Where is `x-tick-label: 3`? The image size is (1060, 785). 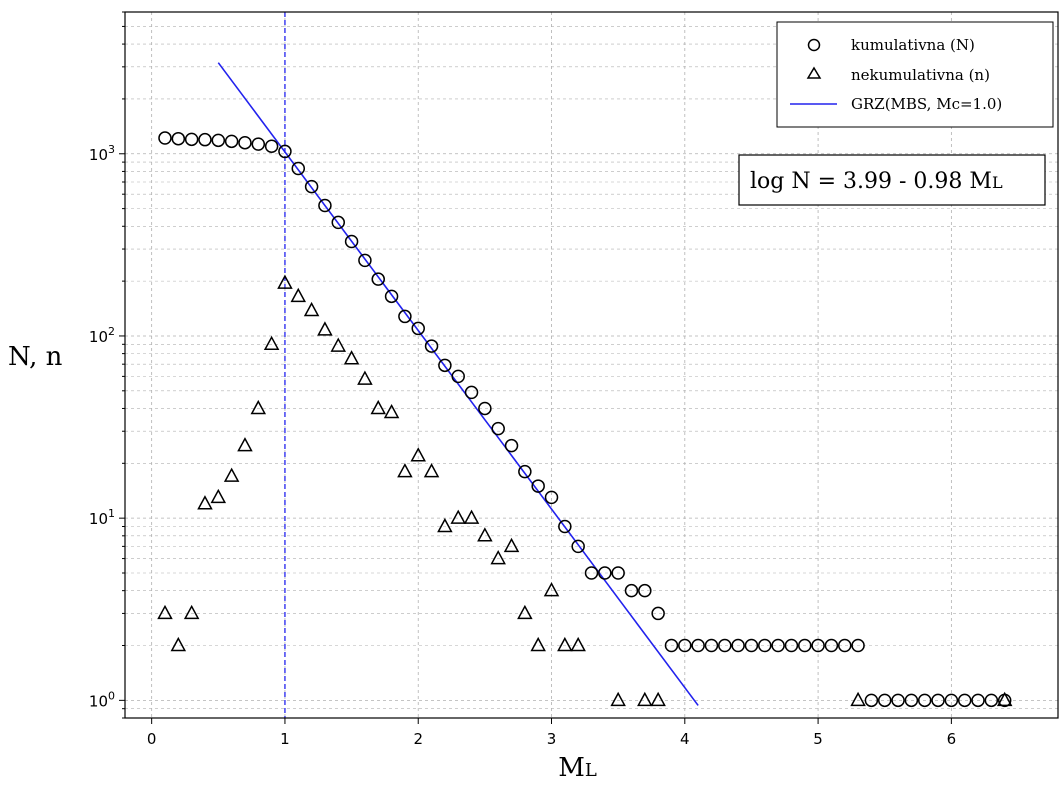
x-tick-label: 3 is located at coordinates (552, 739).